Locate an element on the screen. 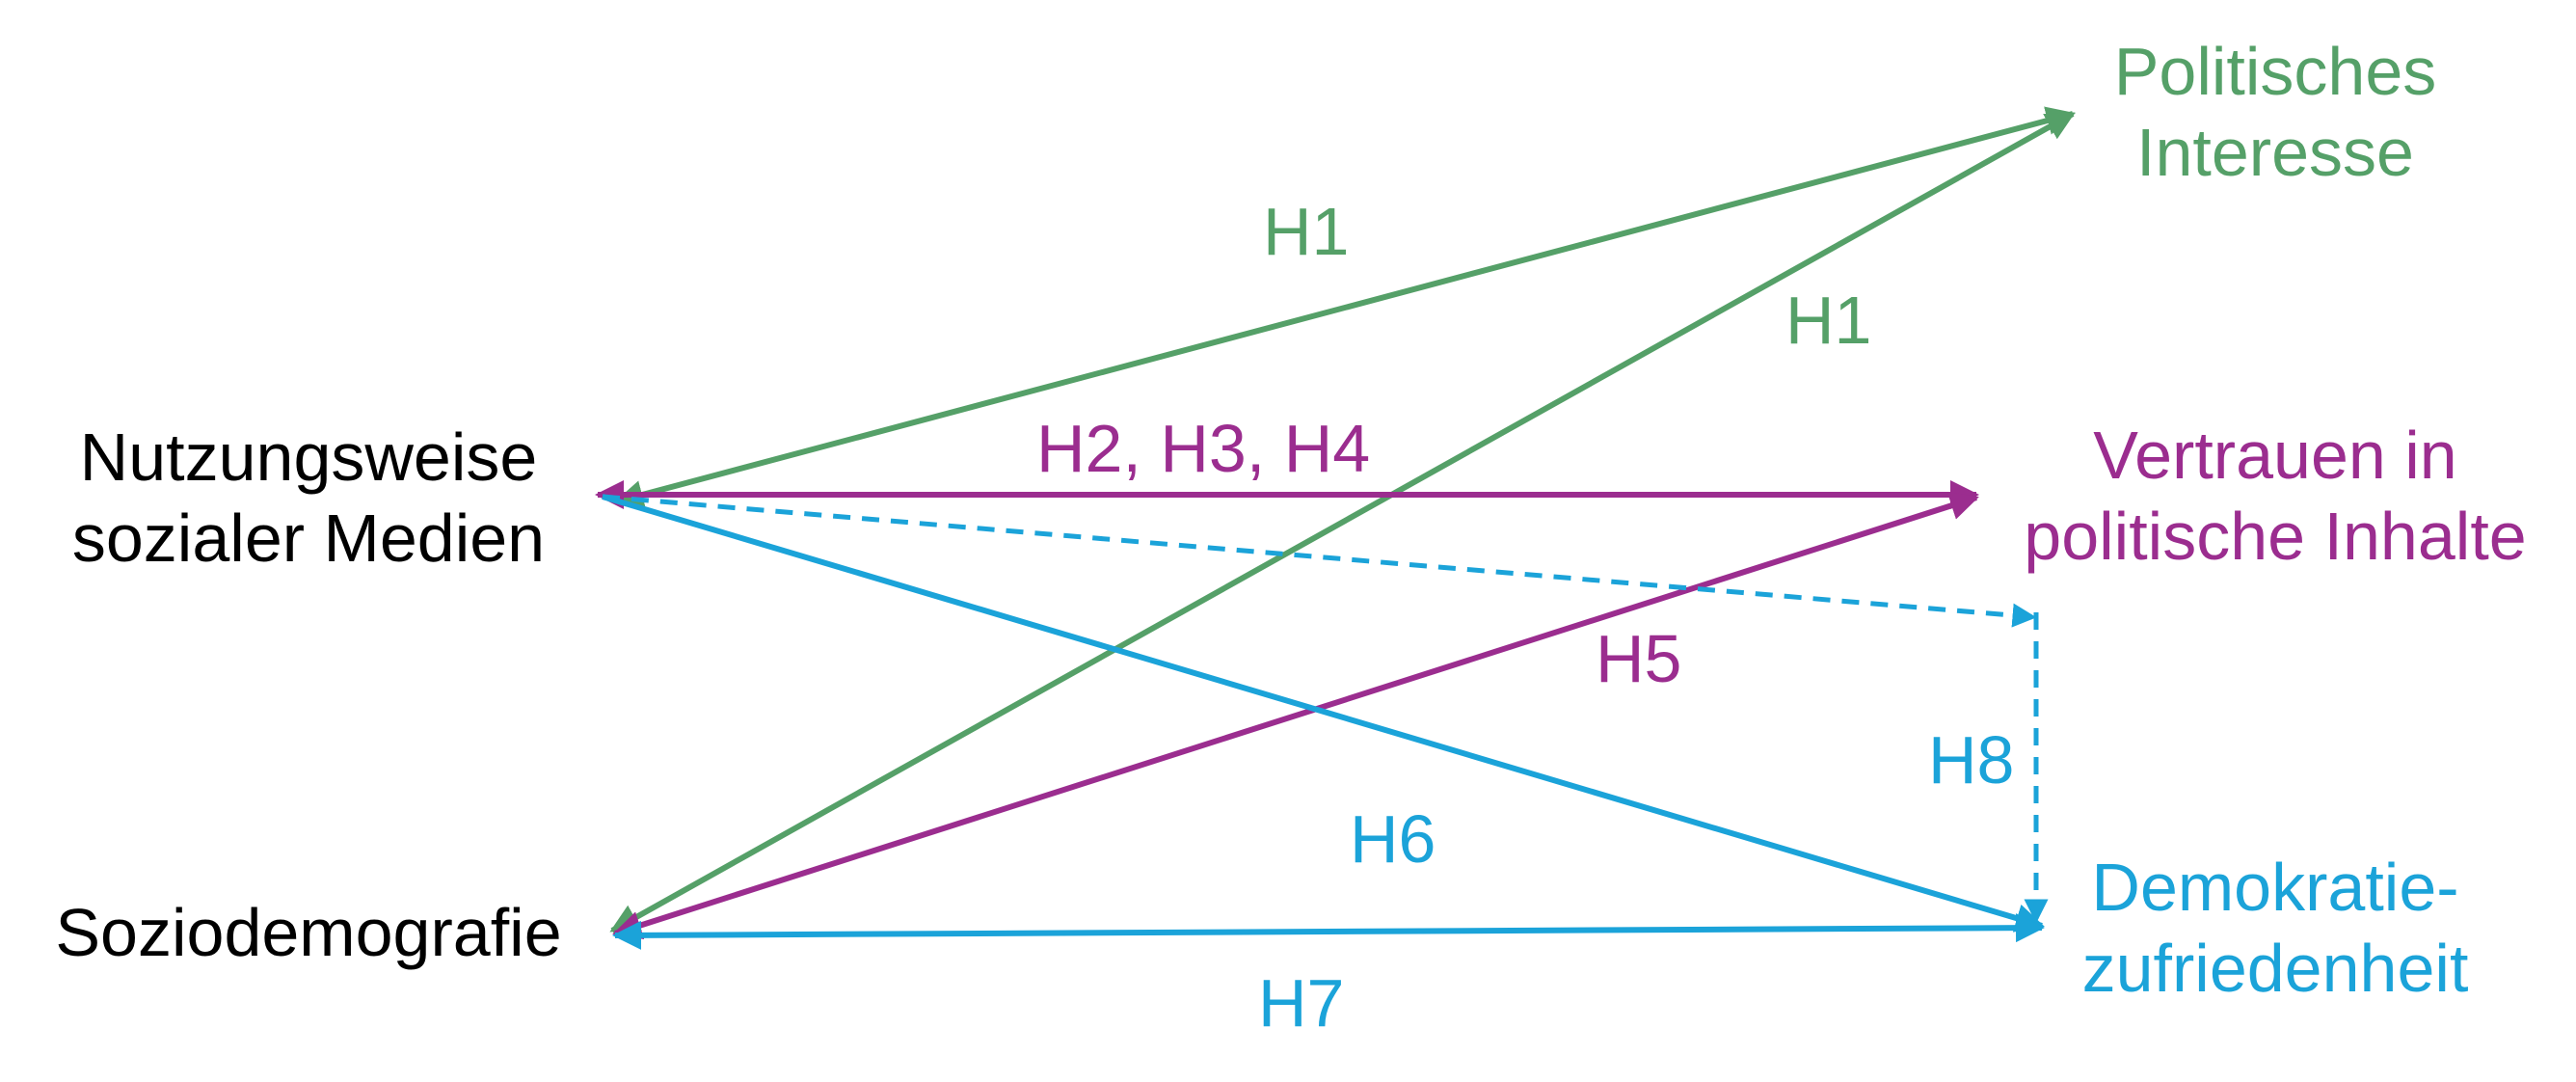 The width and height of the screenshot is (2576, 1082). edge-label-h8: H8 is located at coordinates (1972, 760).